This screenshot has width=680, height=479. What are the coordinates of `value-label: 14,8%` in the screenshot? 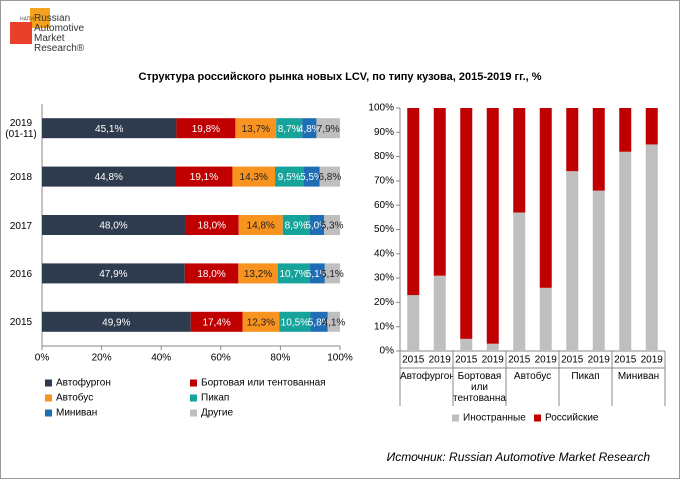 It's located at (261, 226).